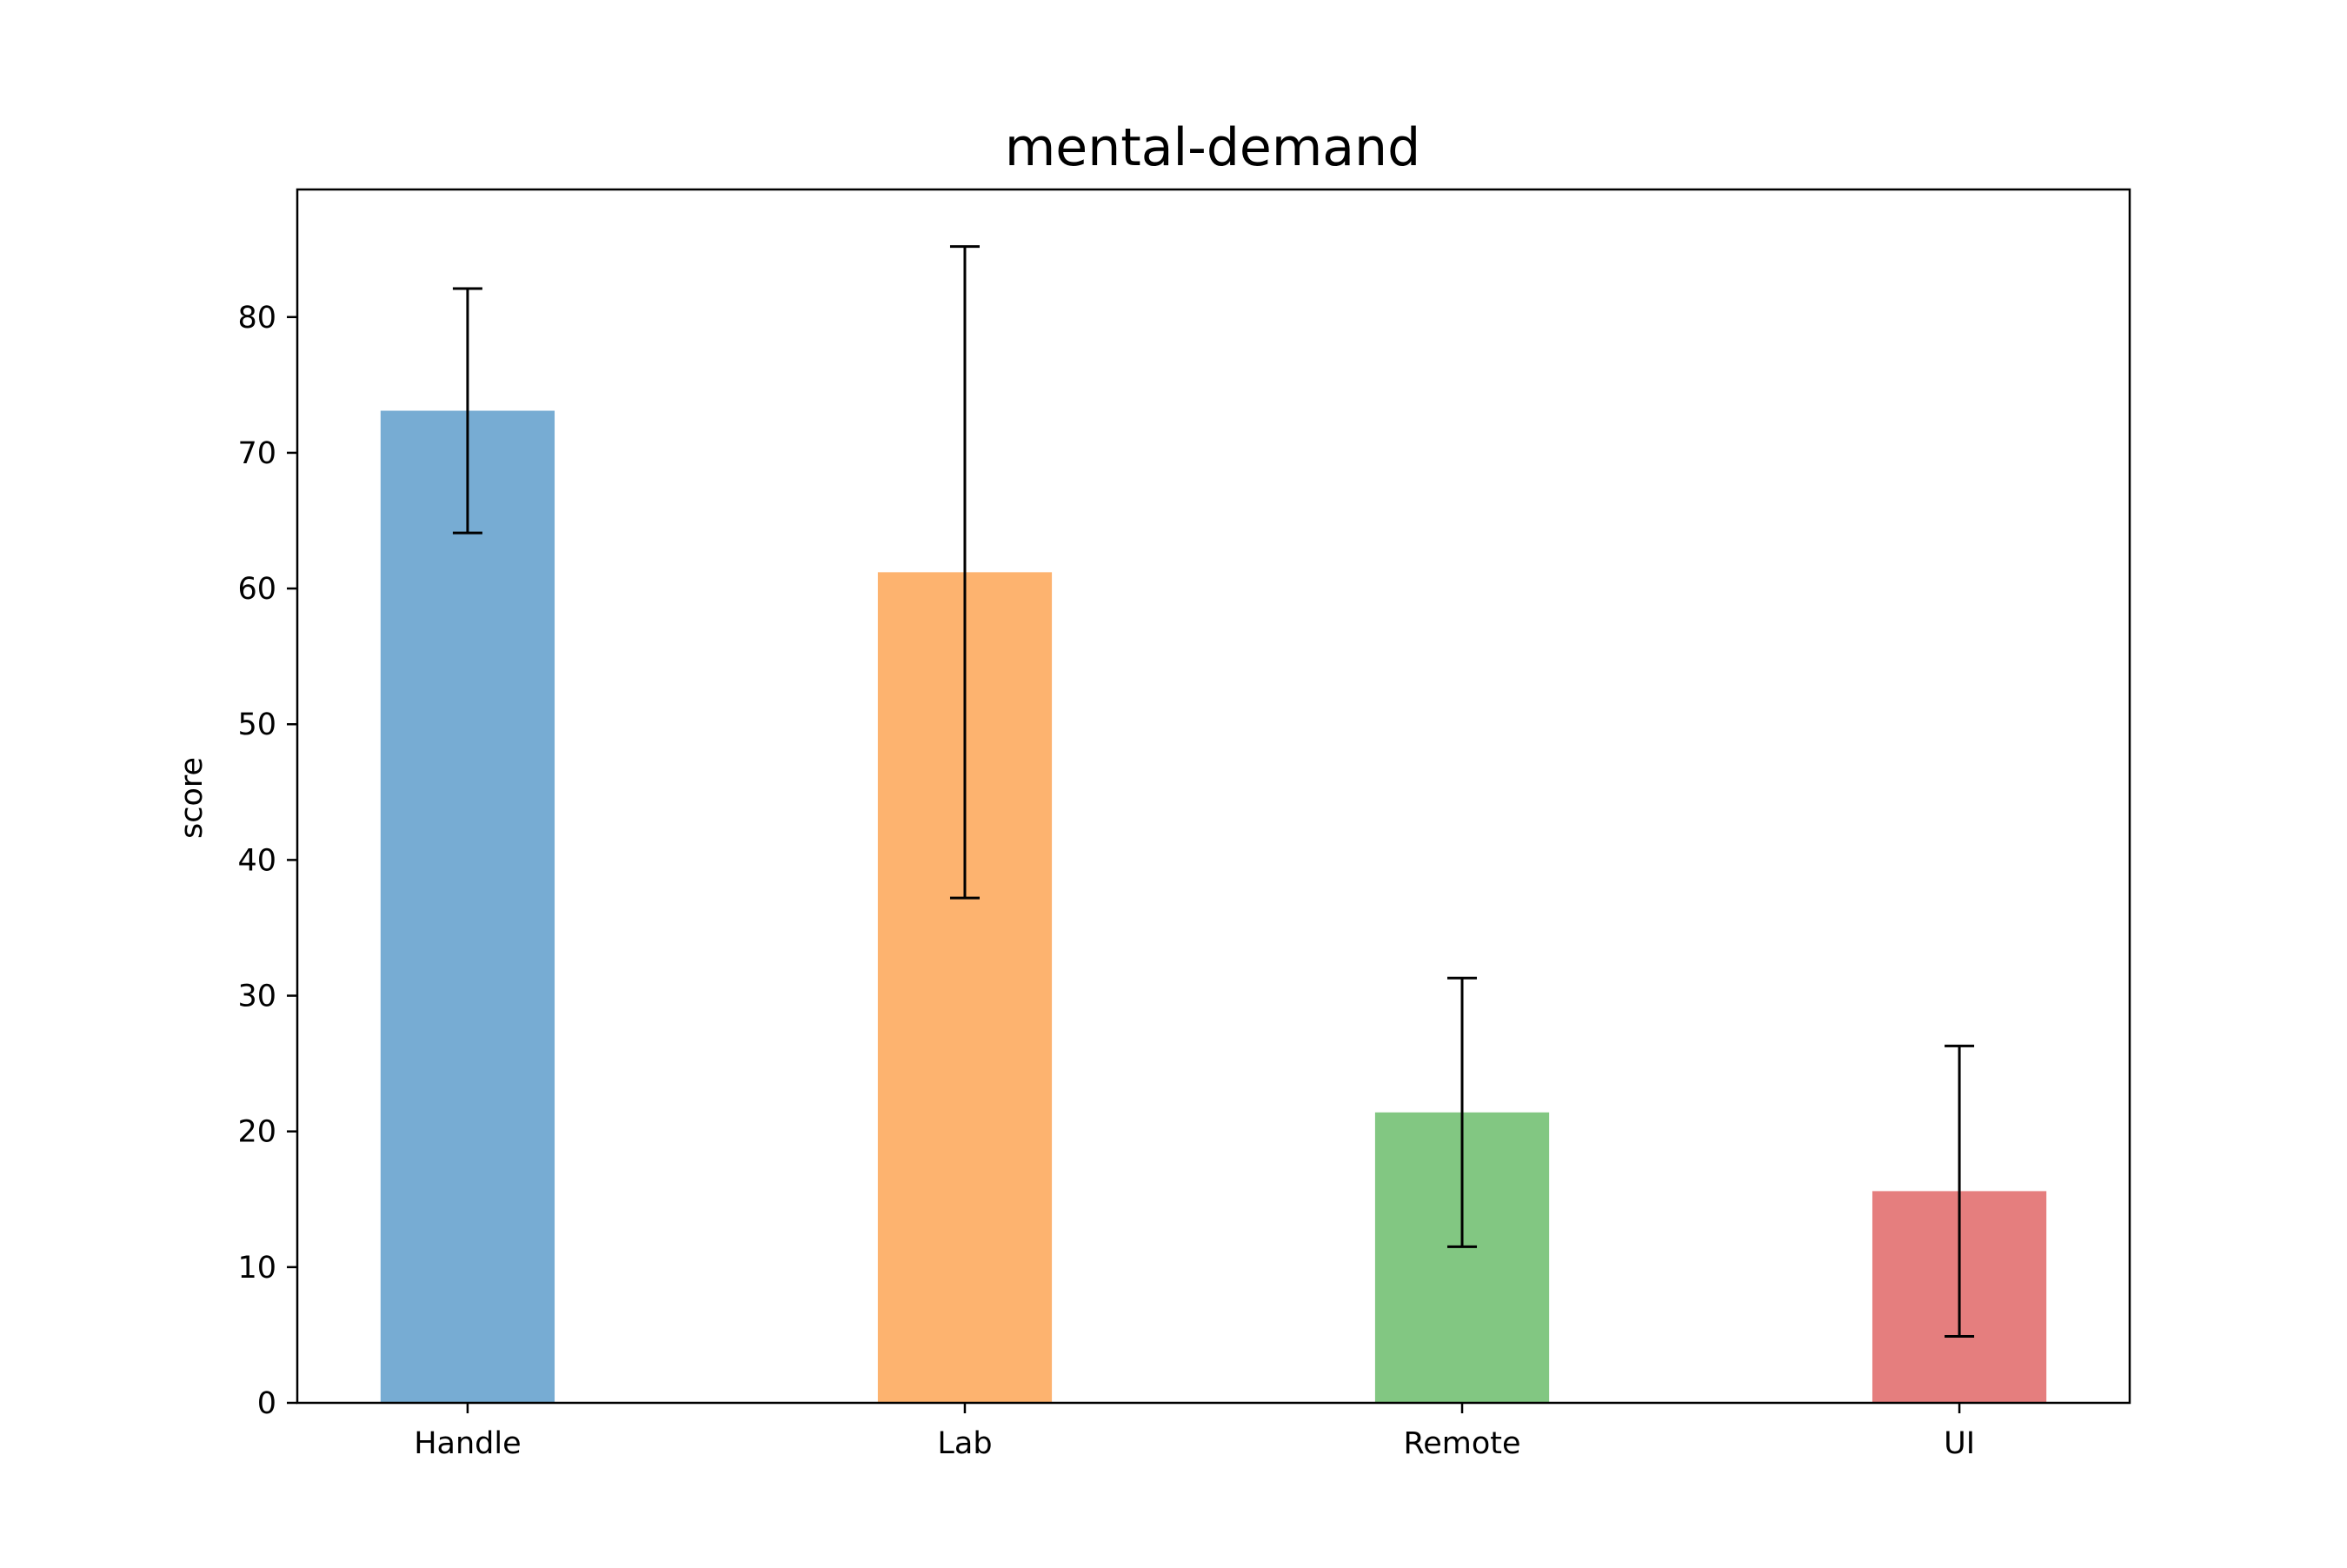 This screenshot has width=2347, height=1568. Describe the element at coordinates (1194, 1432) in the screenshot. I see `x-ticks-layer: Handle Lab Remote UI` at that location.